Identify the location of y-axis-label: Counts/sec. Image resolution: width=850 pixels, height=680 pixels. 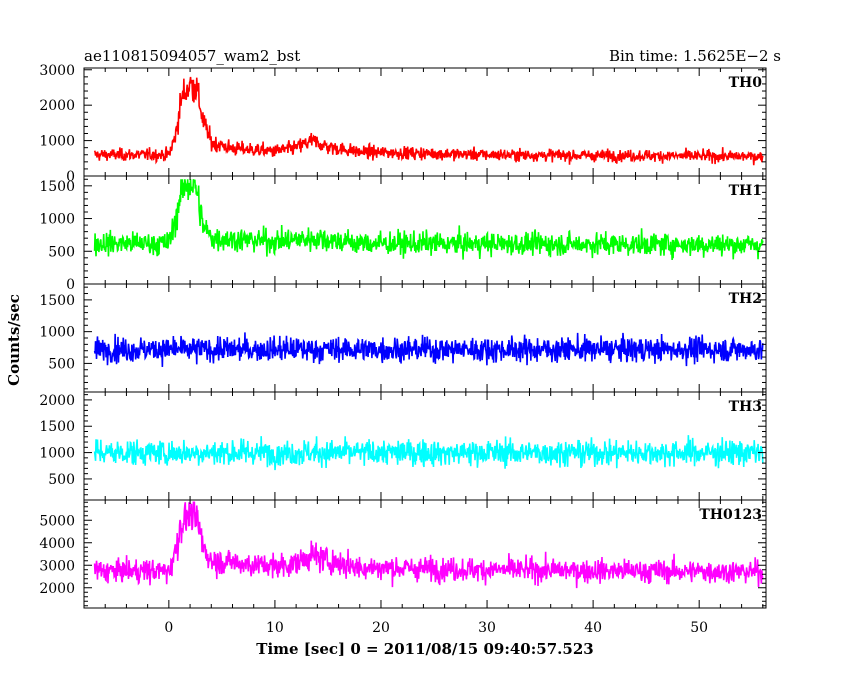
(14, 340).